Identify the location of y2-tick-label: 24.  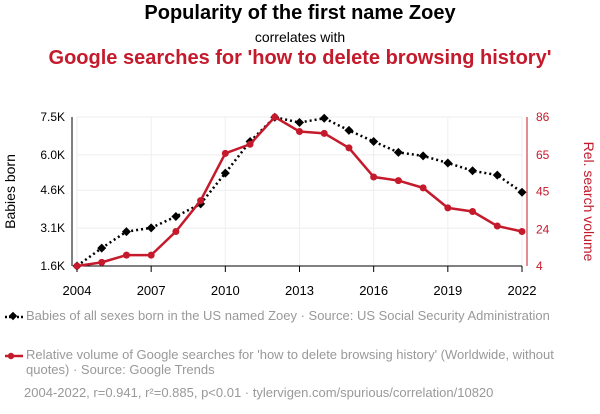
(543, 230).